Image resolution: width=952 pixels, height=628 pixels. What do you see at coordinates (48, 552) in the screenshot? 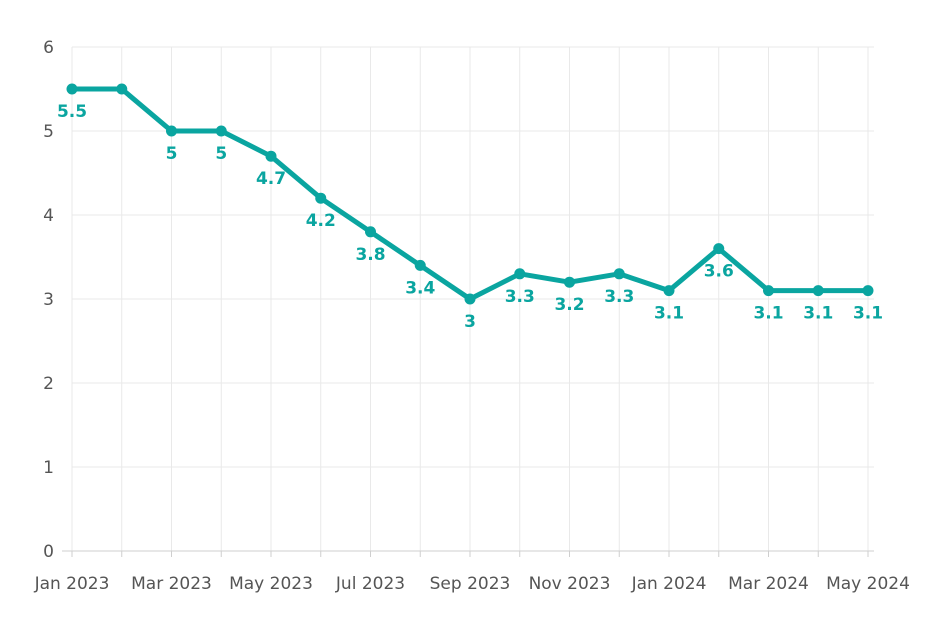
I see `y-tick-label: 0` at bounding box center [48, 552].